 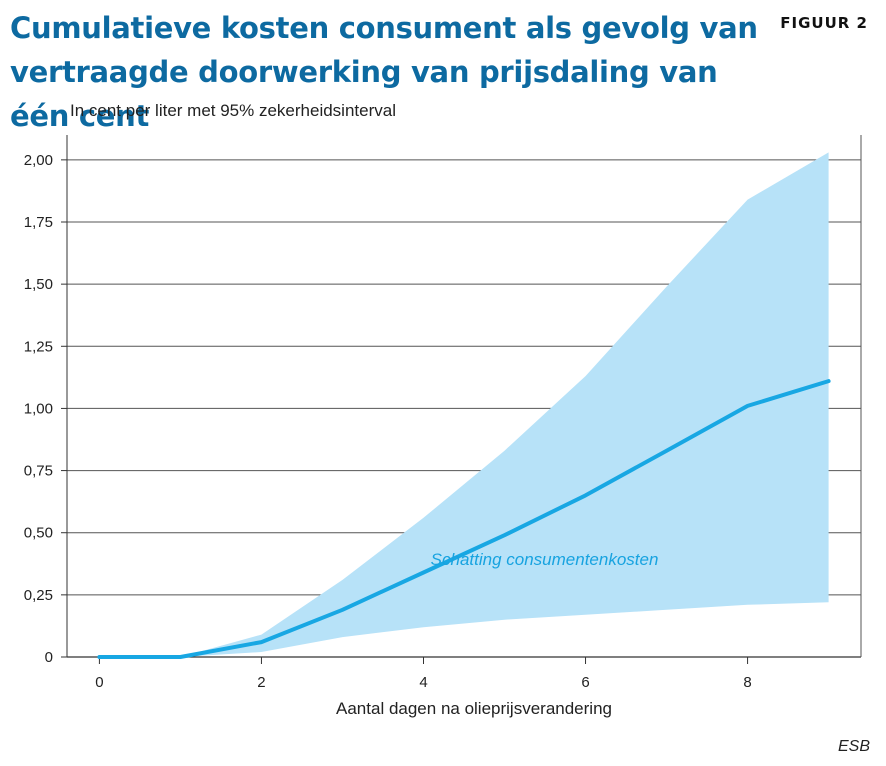 What do you see at coordinates (38, 222) in the screenshot?
I see `y-tick-label: 1,75` at bounding box center [38, 222].